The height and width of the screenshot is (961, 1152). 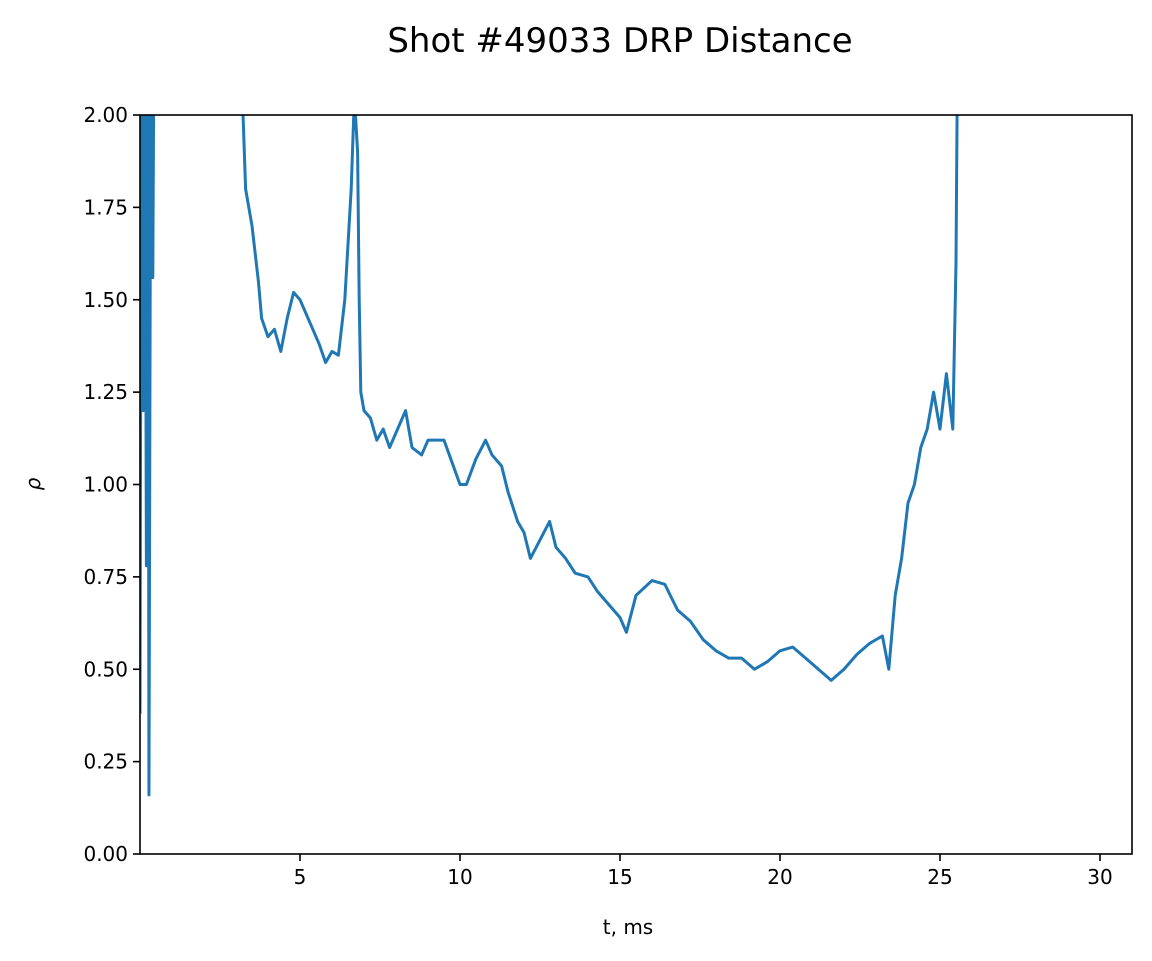 I want to click on x-axis-label: t, ms, so click(x=628, y=927).